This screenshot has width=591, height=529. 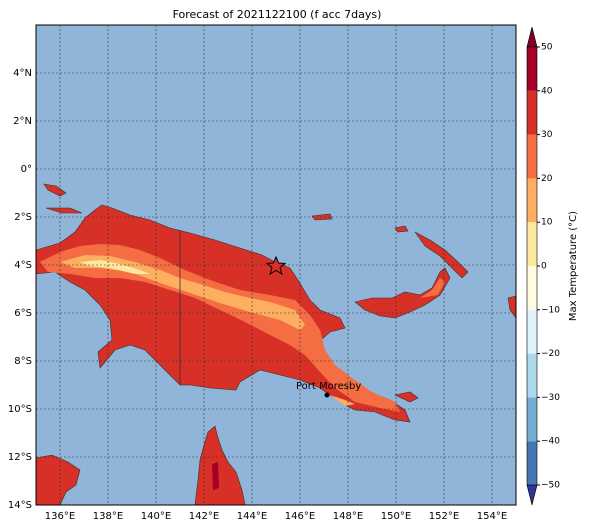 What do you see at coordinates (23, 313) in the screenshot?
I see `y-tick-label: 6°S` at bounding box center [23, 313].